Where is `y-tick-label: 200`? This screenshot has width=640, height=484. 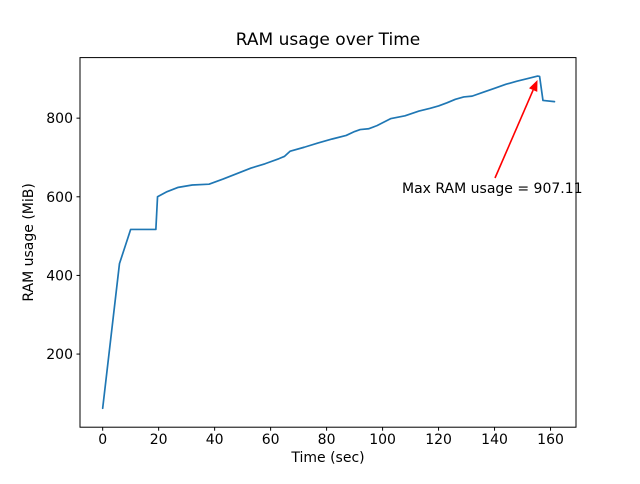
y-tick-label: 200 is located at coordinates (59, 355).